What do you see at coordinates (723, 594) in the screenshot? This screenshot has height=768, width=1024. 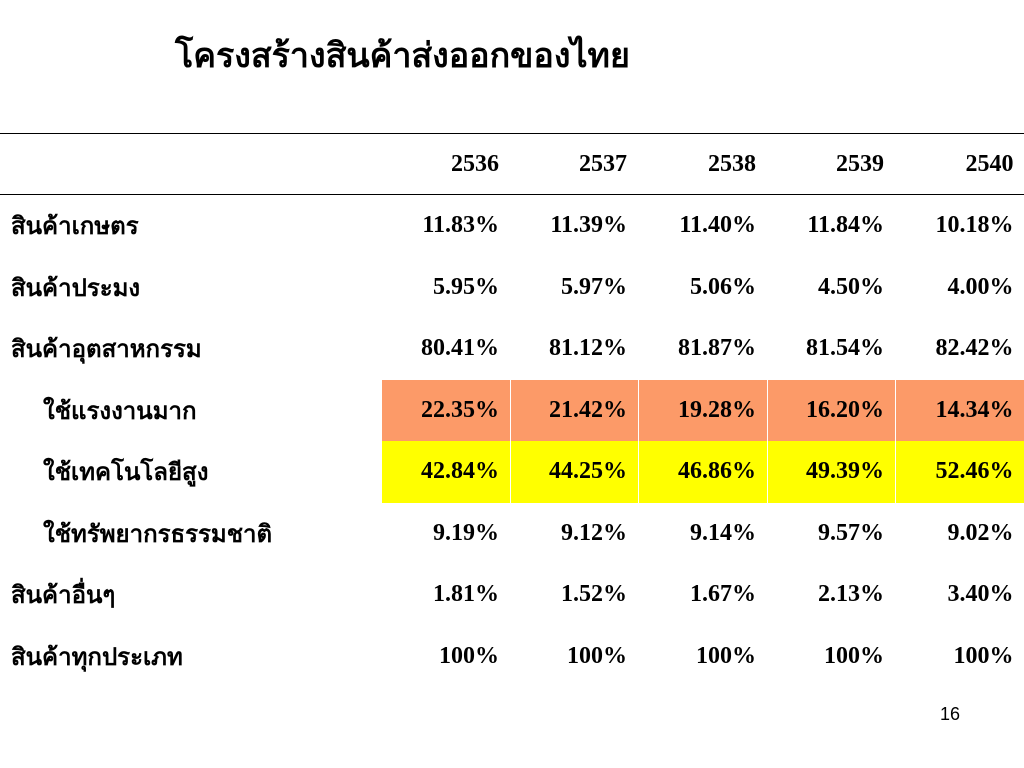 I see `value-cell: 1.67%` at bounding box center [723, 594].